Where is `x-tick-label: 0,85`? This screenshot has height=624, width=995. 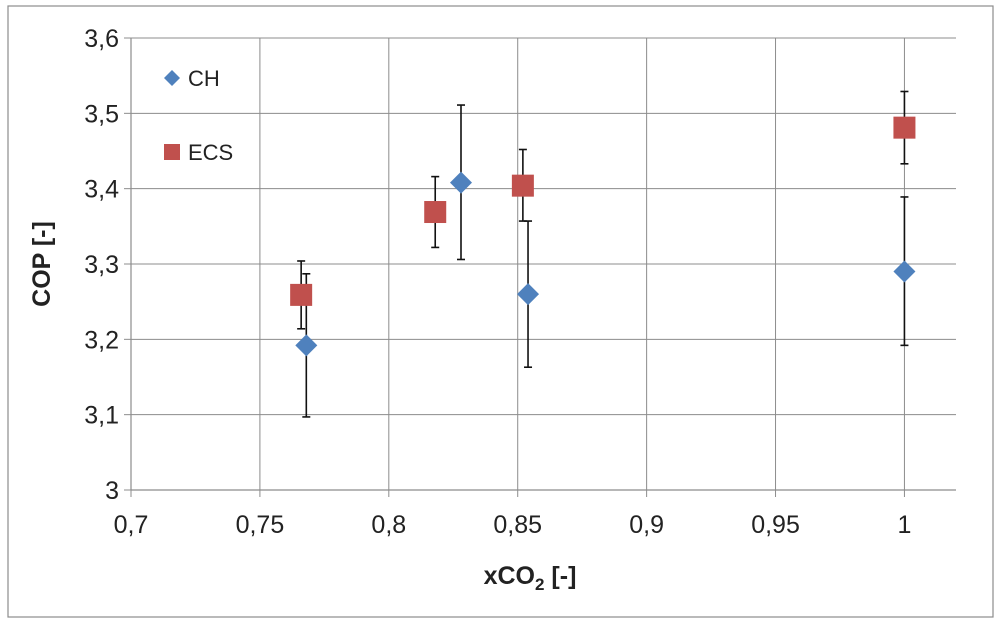 x-tick-label: 0,85 is located at coordinates (517, 525).